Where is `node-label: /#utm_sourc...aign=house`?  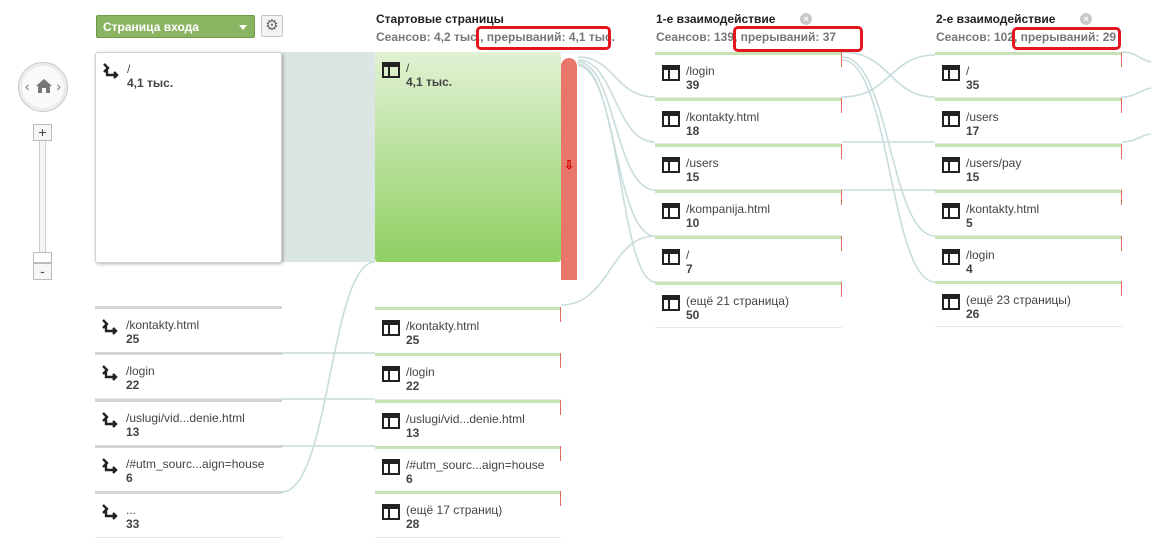
node-label: /#utm_sourc...aign=house is located at coordinates (475, 465).